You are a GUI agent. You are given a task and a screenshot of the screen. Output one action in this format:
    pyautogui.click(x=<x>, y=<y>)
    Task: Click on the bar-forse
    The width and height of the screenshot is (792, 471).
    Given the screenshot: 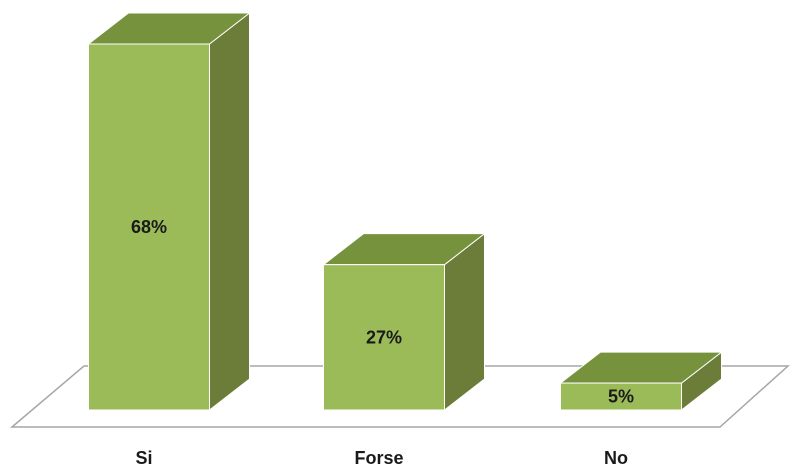 What is the action you would take?
    pyautogui.click(x=404, y=322)
    